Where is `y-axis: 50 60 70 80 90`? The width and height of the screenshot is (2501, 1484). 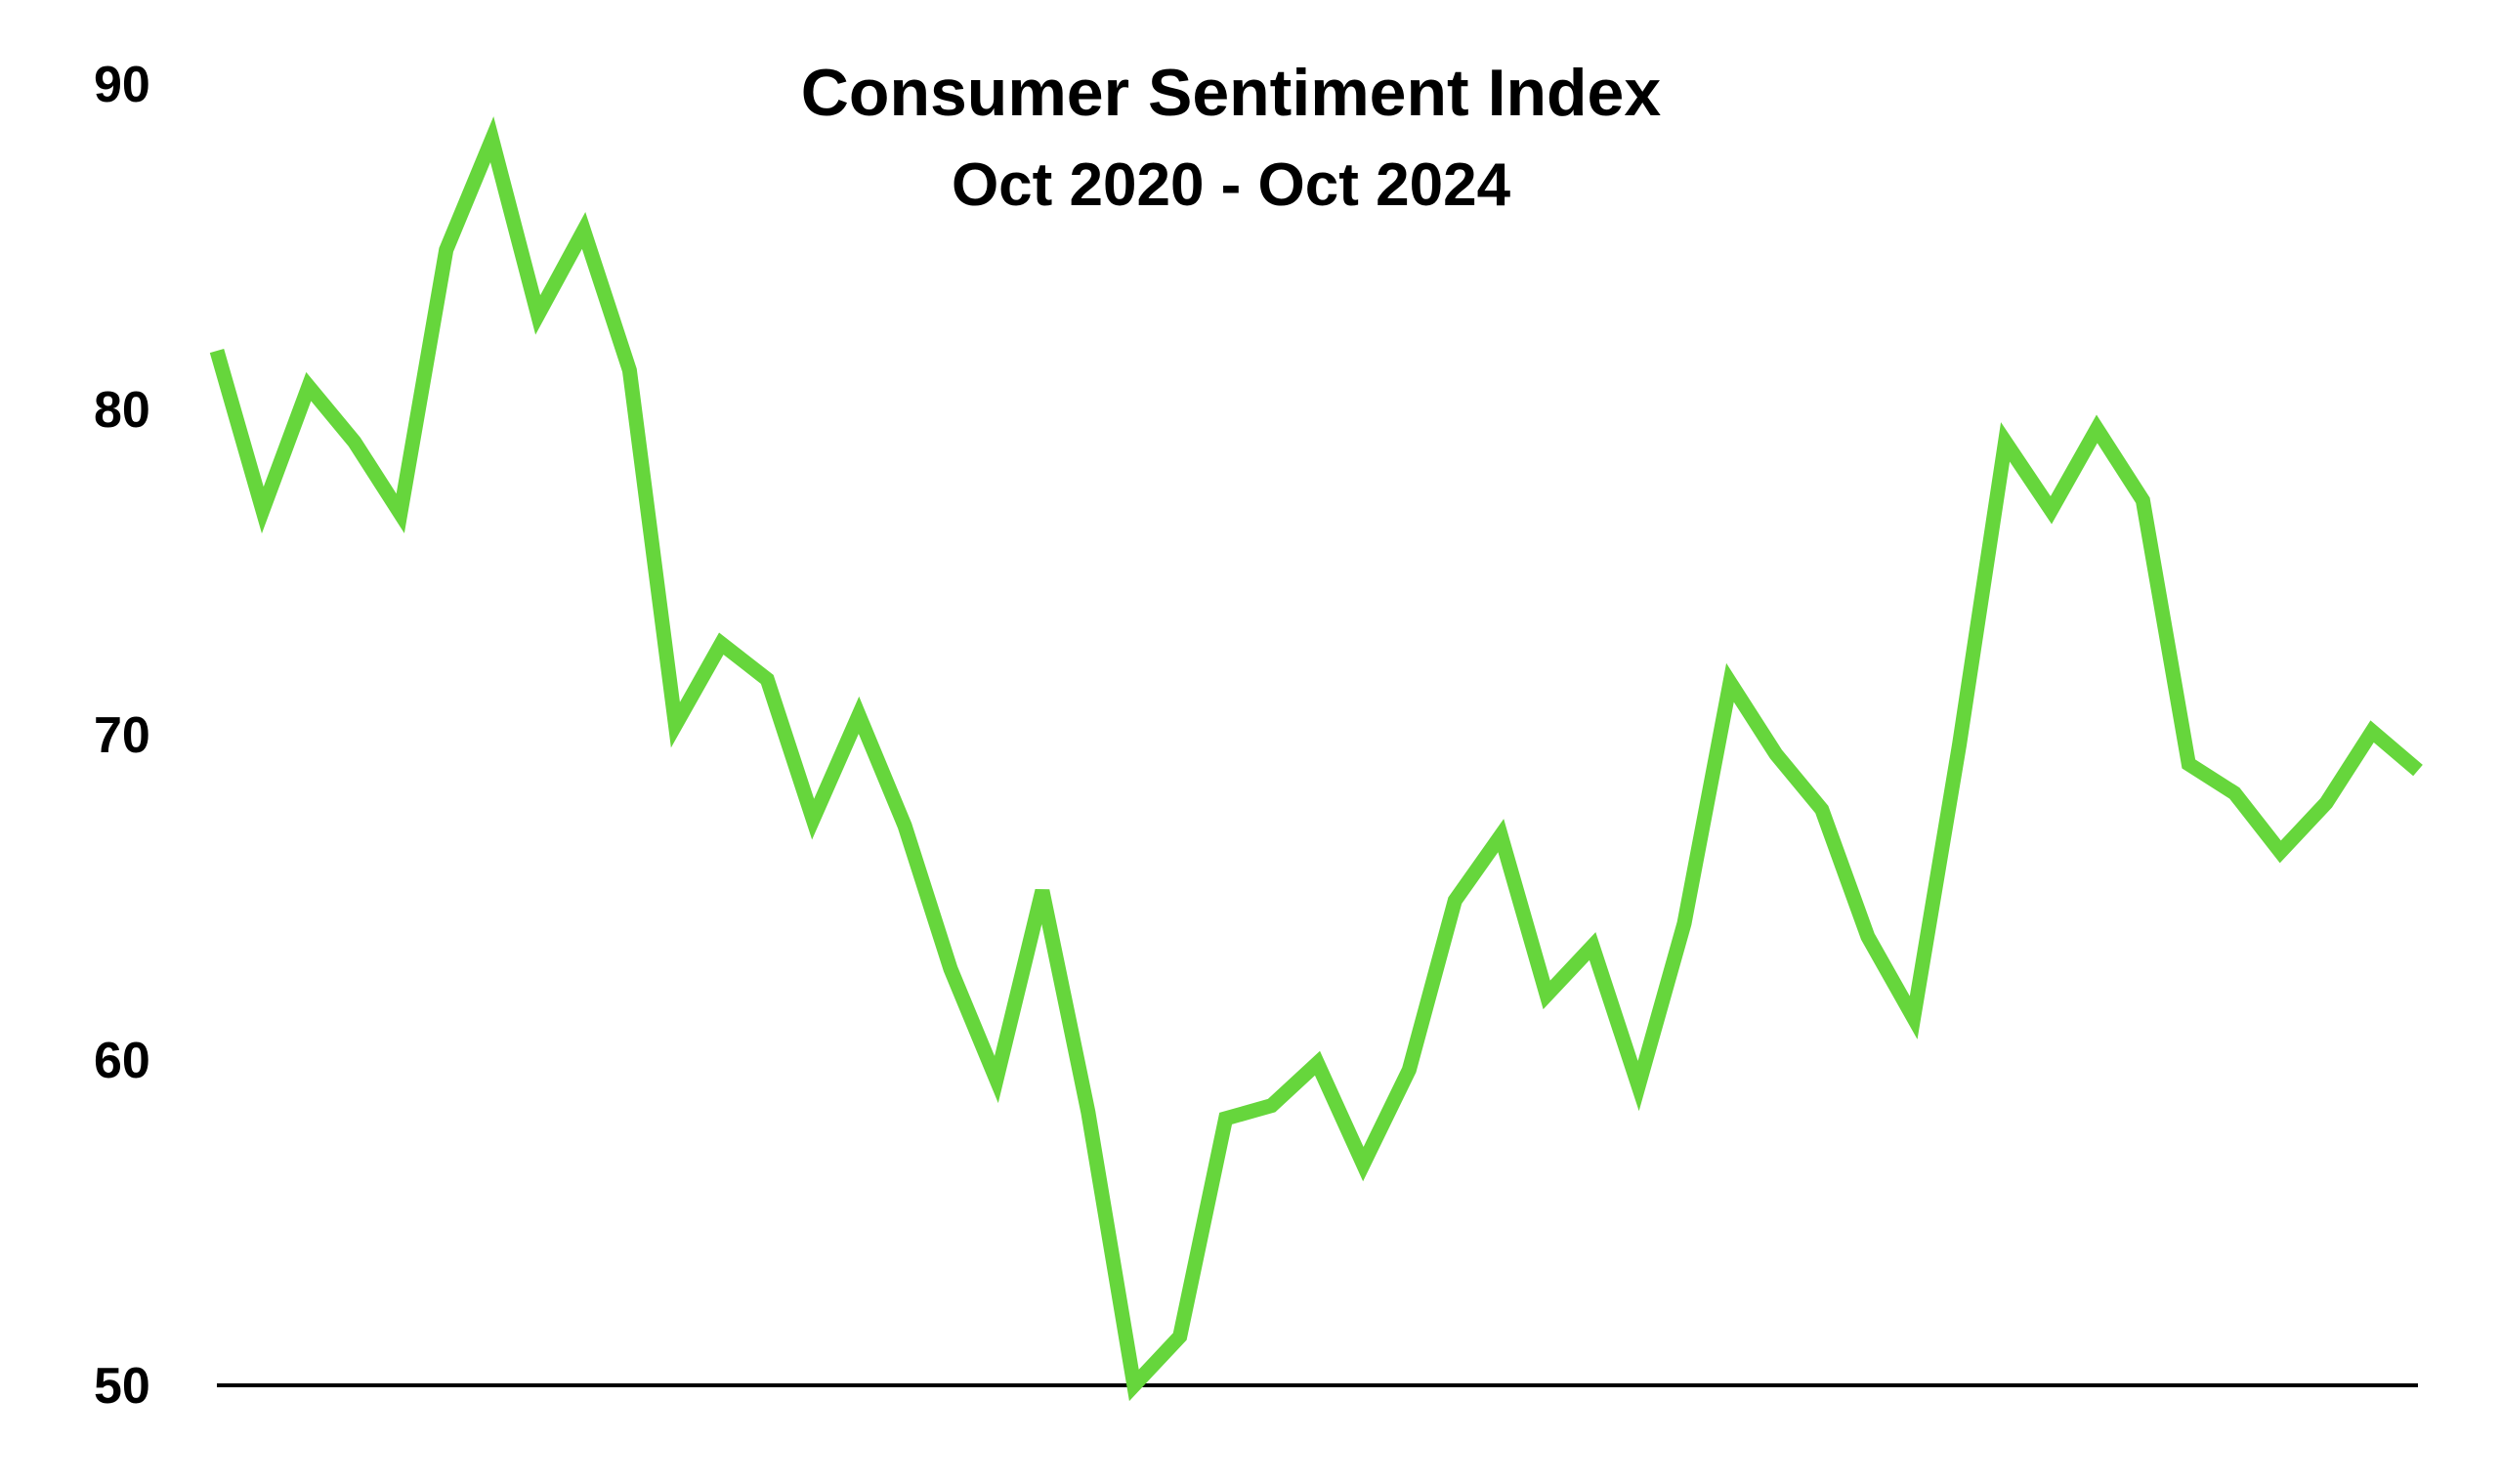
y-axis: 50 60 70 80 90 is located at coordinates (122, 736).